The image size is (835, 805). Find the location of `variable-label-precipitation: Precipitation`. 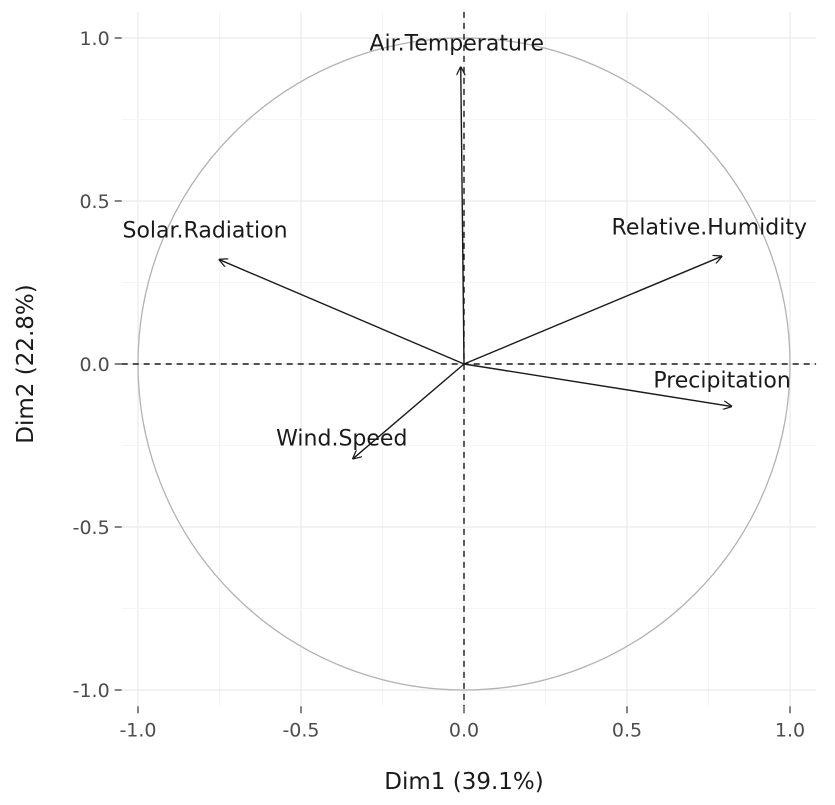

variable-label-precipitation: Precipitation is located at coordinates (722, 380).